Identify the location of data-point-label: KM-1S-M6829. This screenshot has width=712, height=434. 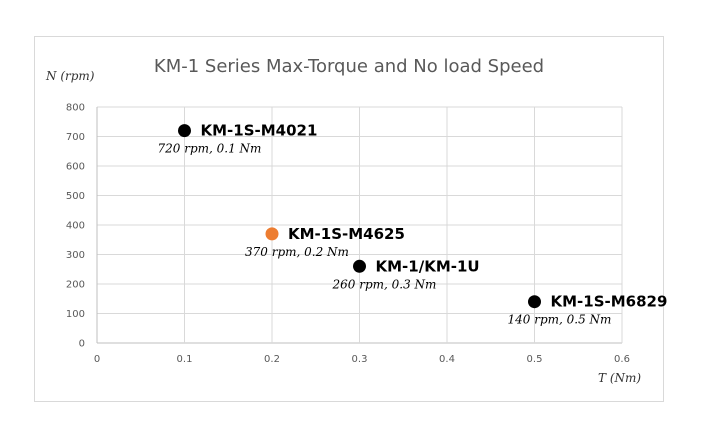
(609, 302).